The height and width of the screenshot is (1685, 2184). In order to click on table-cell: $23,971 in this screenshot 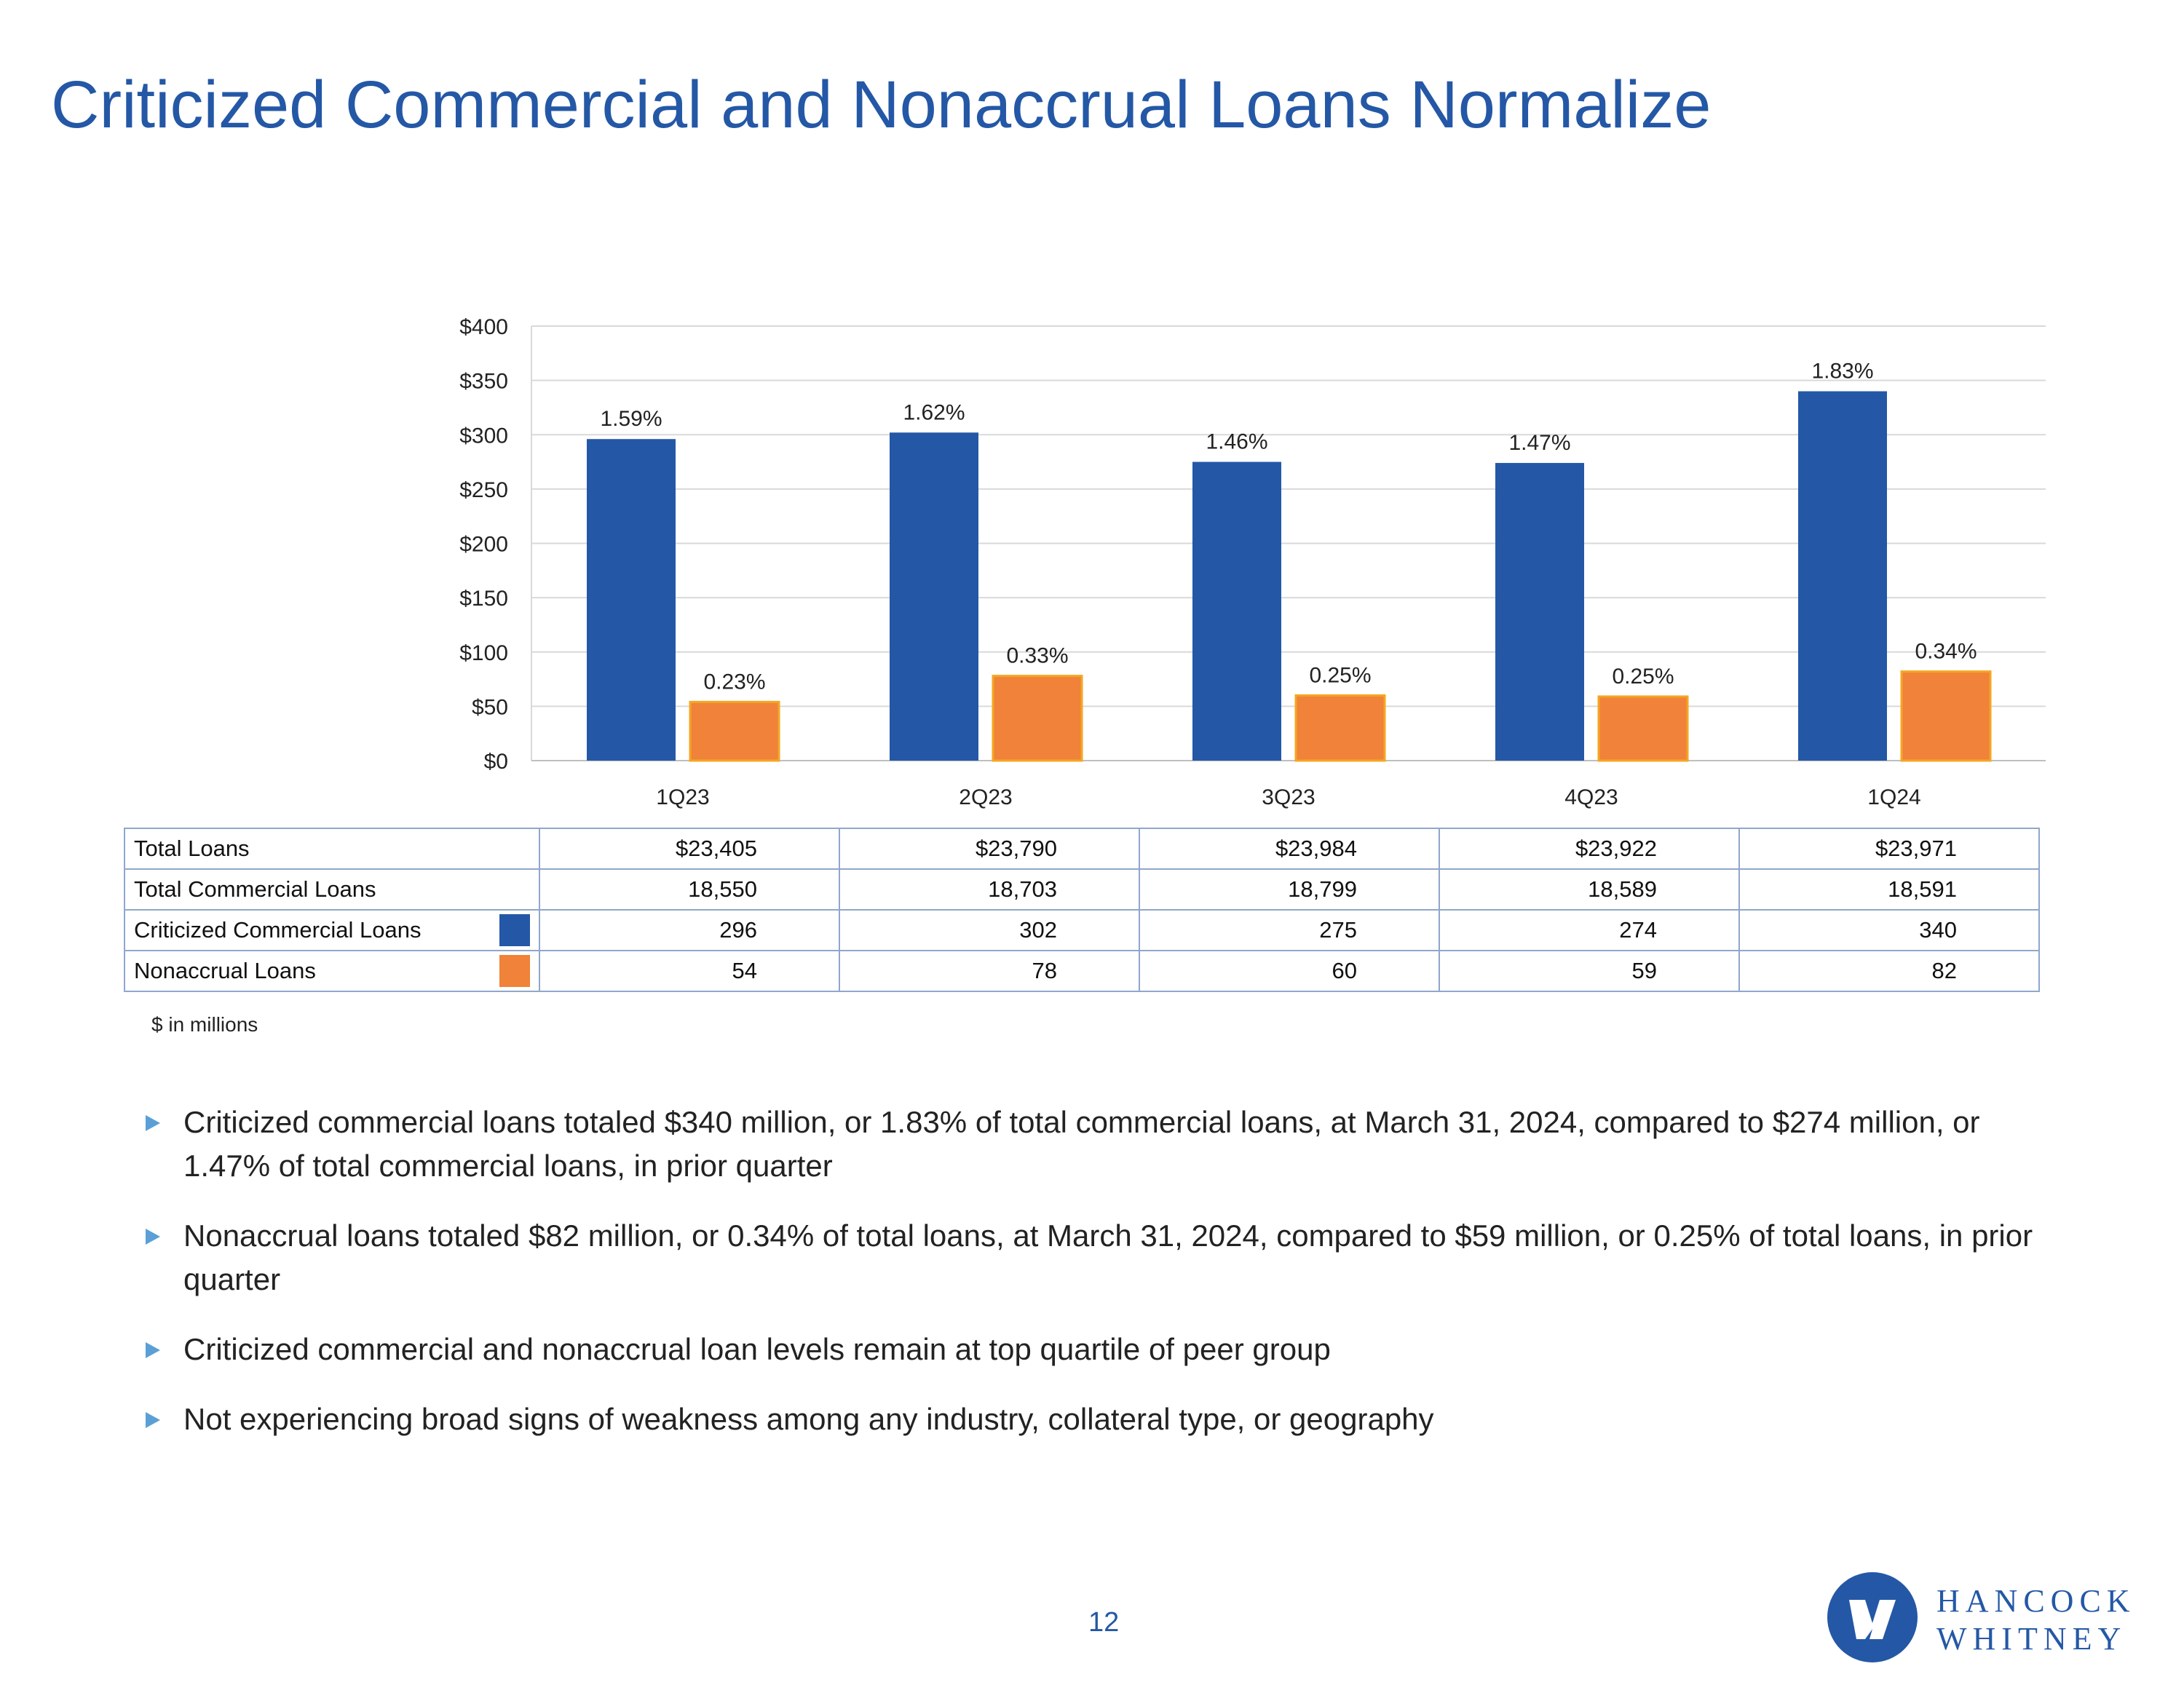, I will do `click(1889, 849)`.